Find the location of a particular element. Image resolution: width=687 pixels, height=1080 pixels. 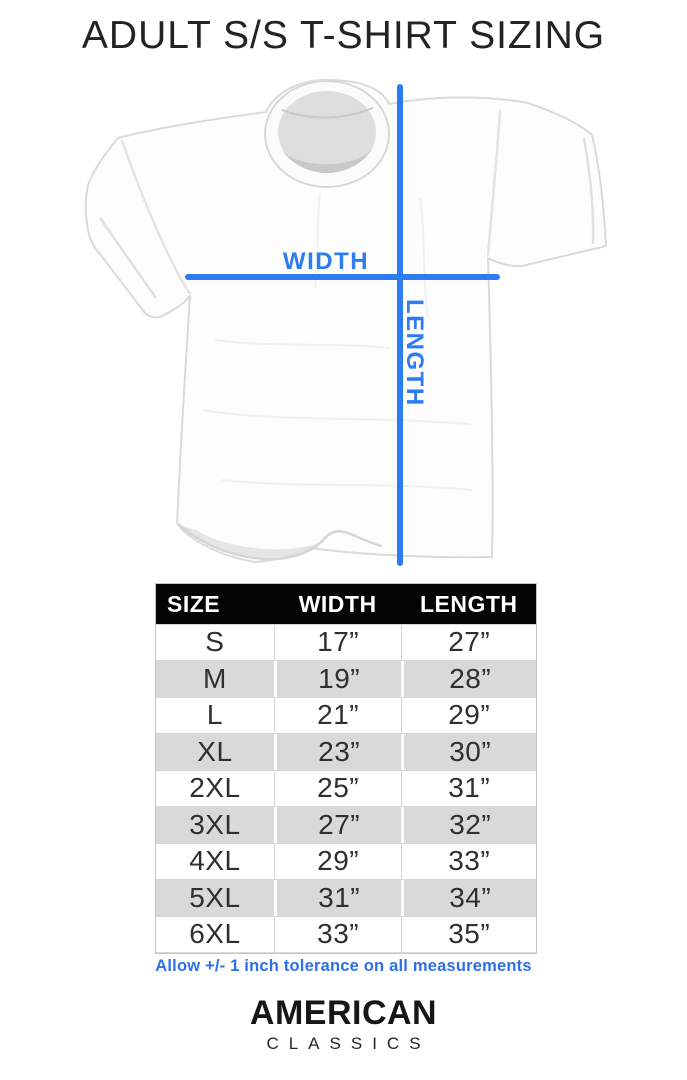

table-row: XL 23” 30” is located at coordinates (346, 751).